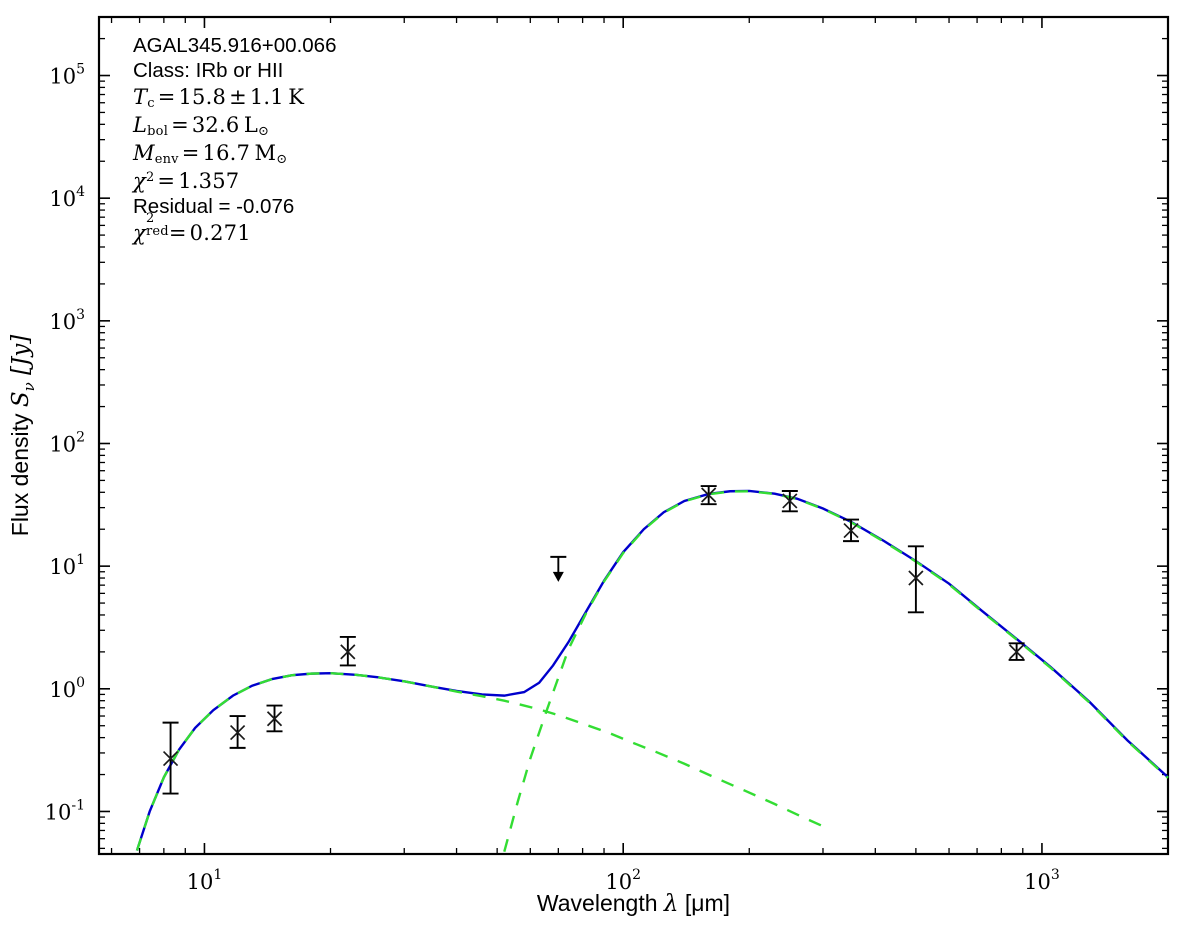 The height and width of the screenshot is (933, 1200). I want to click on x-tick-label: 101, so click(205, 880).